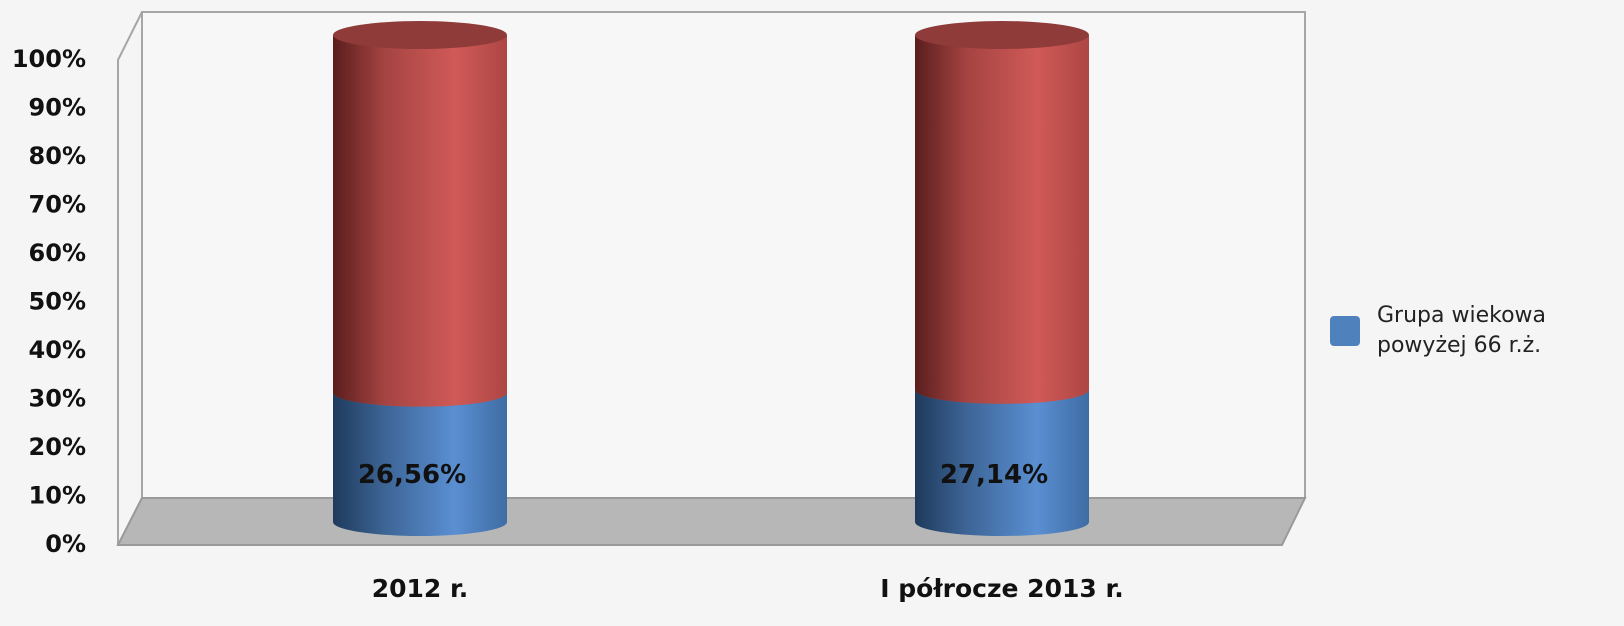 The image size is (1624, 626). I want to click on x-tick-label: 2012 r., so click(420, 588).